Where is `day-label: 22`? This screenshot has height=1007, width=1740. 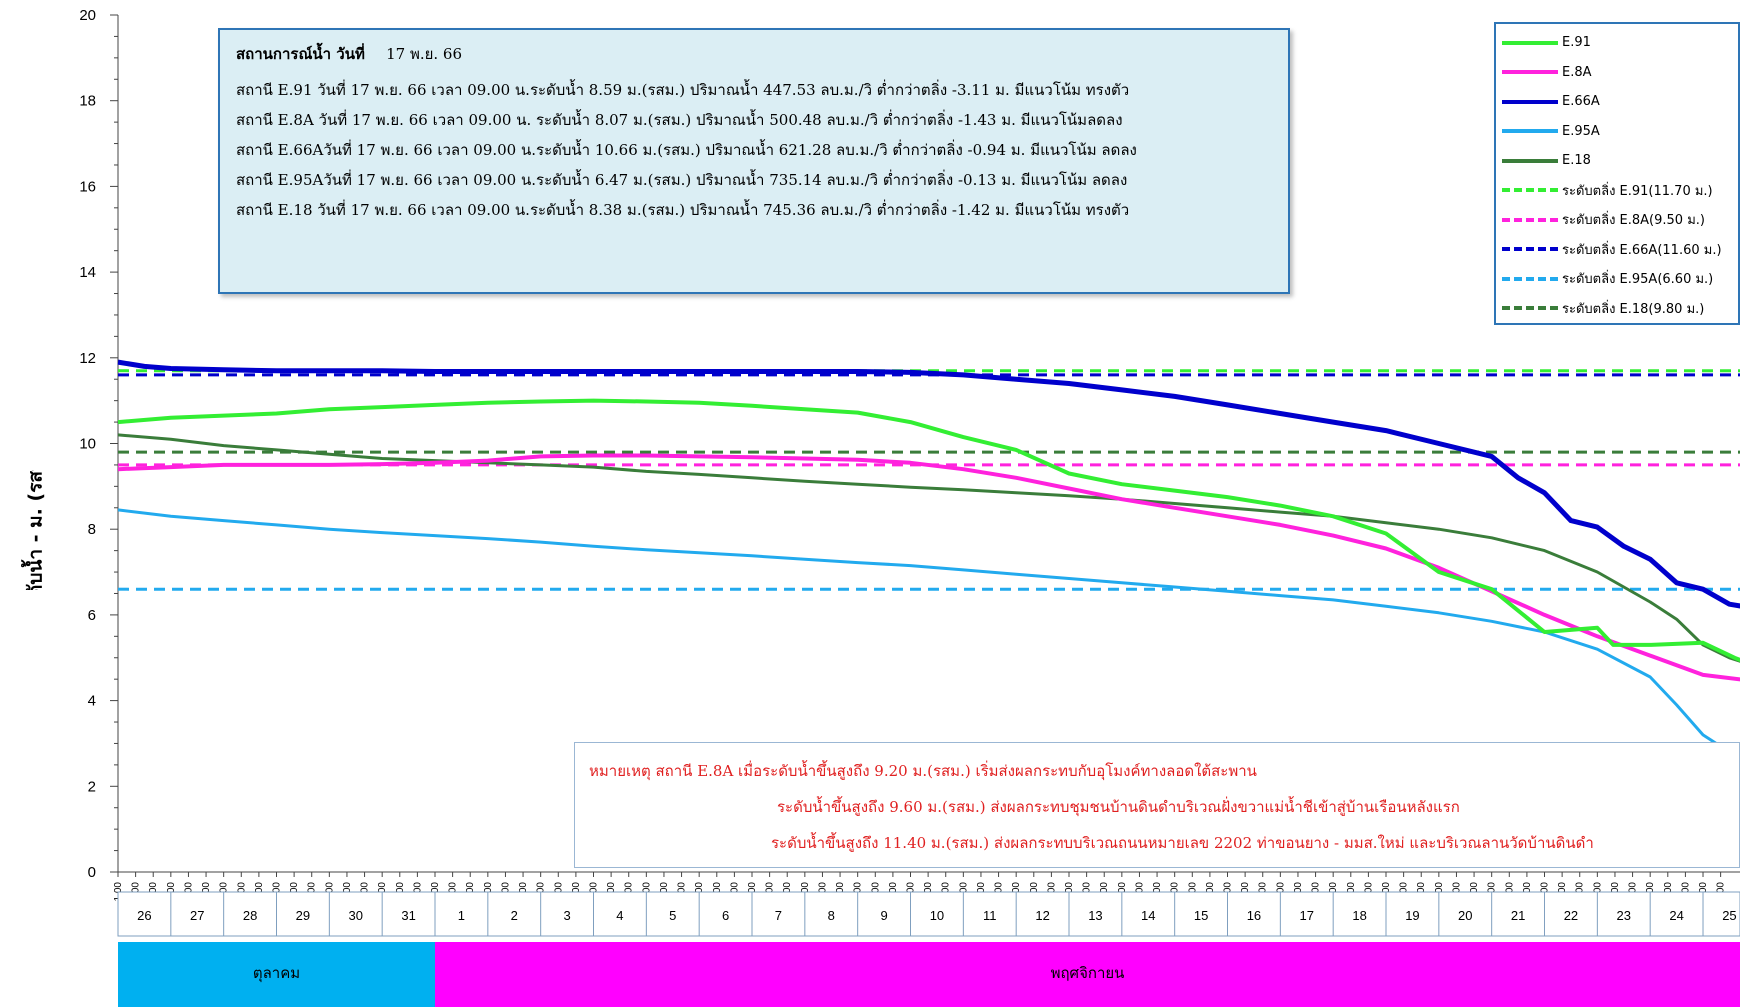 day-label: 22 is located at coordinates (1571, 915).